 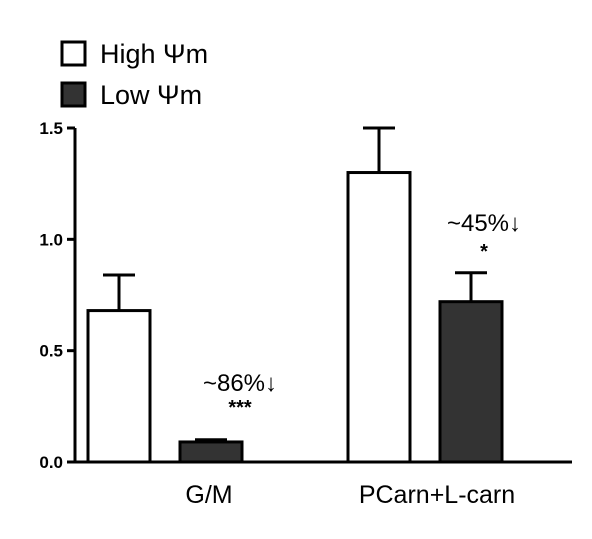 I want to click on x-tick-label: G/M, so click(x=208, y=495).